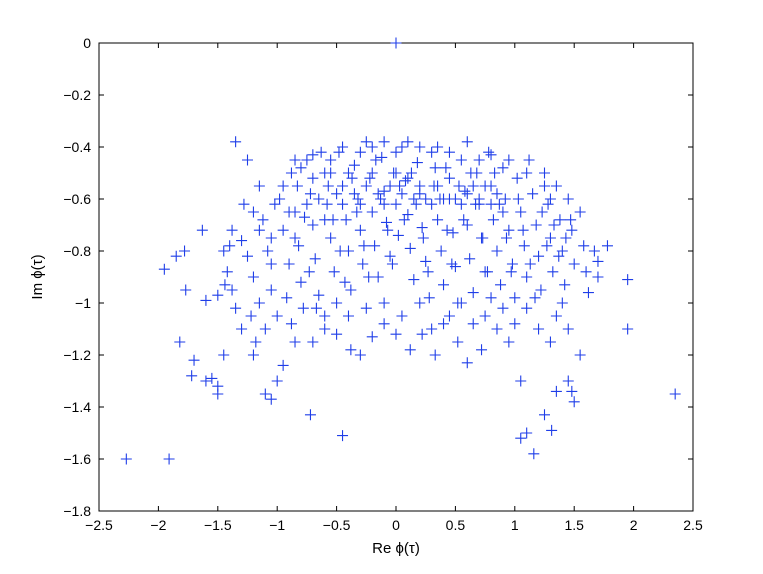 The image size is (763, 574). I want to click on y-tick-label: −1.4, so click(77, 407).